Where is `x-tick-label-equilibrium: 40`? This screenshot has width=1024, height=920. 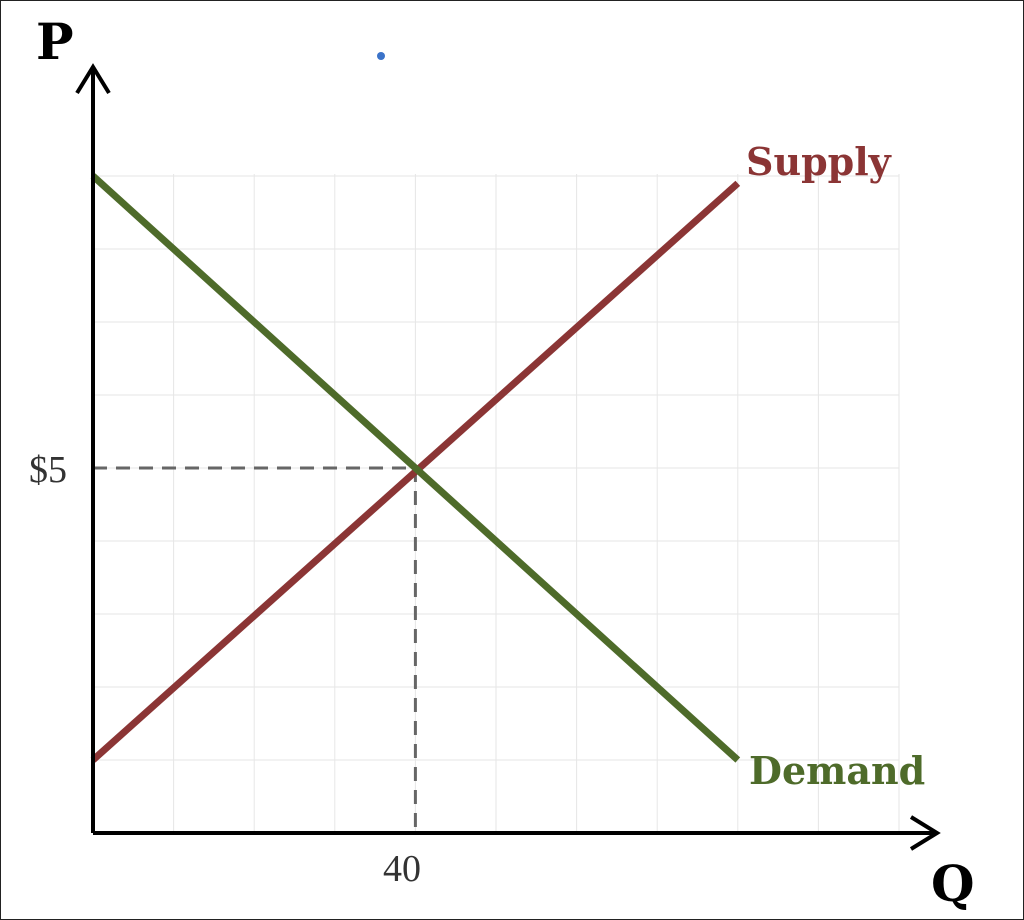
x-tick-label-equilibrium: 40 is located at coordinates (402, 869).